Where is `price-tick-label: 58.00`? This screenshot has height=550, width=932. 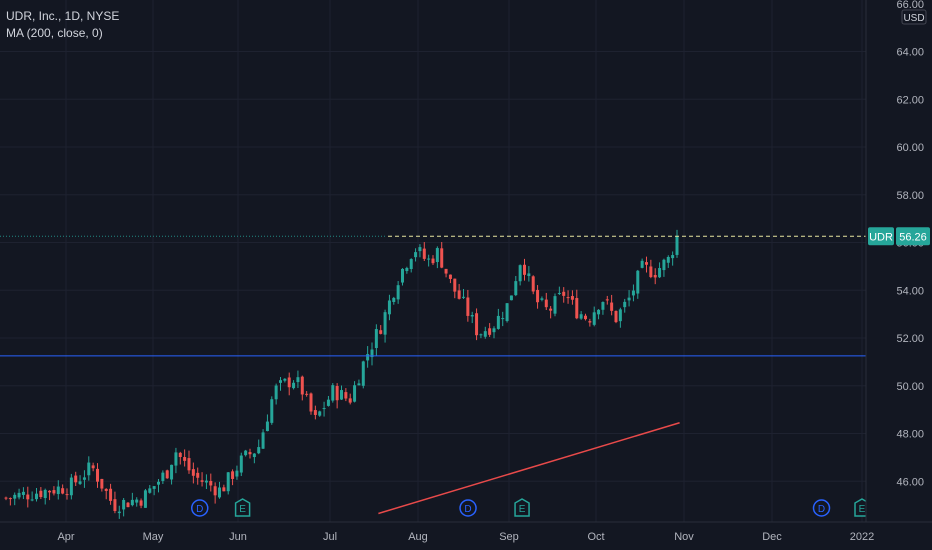 price-tick-label: 58.00 is located at coordinates (910, 196).